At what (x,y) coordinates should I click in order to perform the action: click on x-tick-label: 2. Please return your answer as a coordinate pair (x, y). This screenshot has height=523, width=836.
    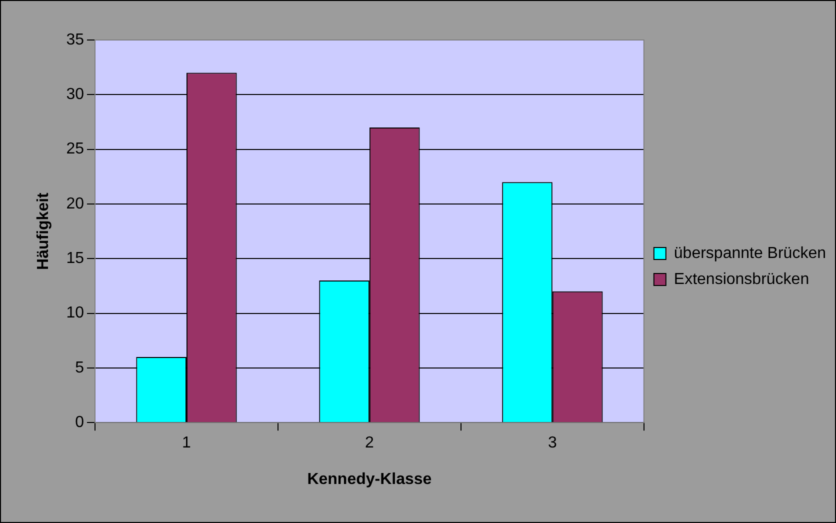
    Looking at the image, I should click on (369, 443).